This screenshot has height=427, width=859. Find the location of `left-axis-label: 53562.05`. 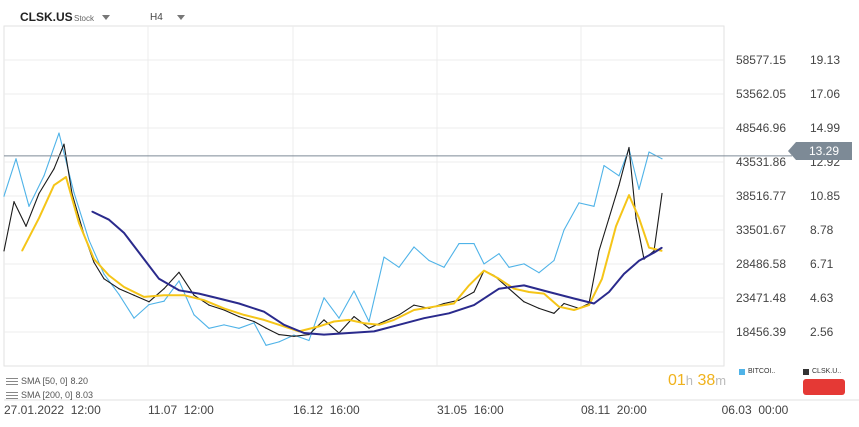

left-axis-label: 53562.05 is located at coordinates (761, 94).